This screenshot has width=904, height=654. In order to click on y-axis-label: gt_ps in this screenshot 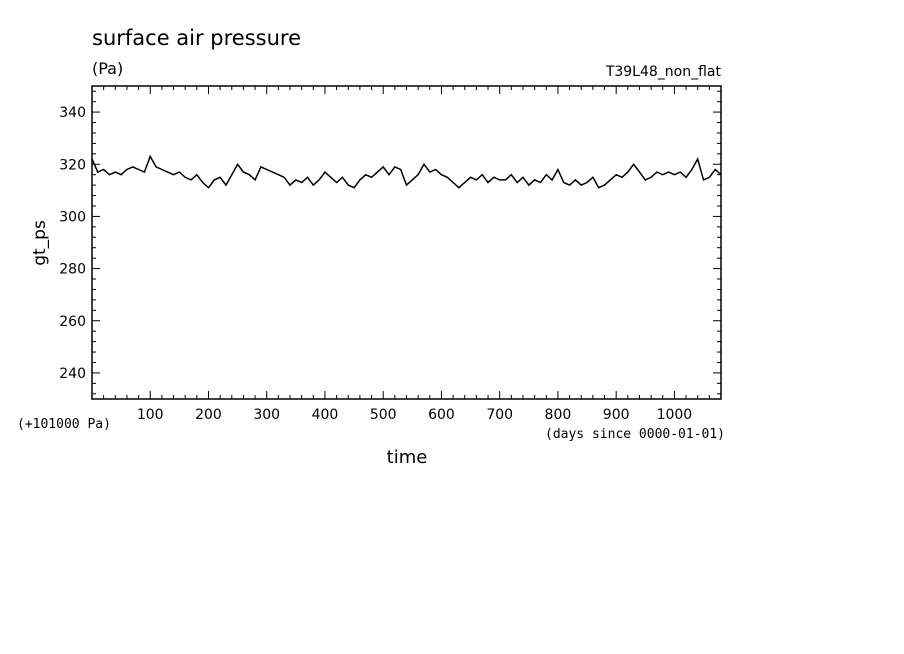, I will do `click(40, 243)`.